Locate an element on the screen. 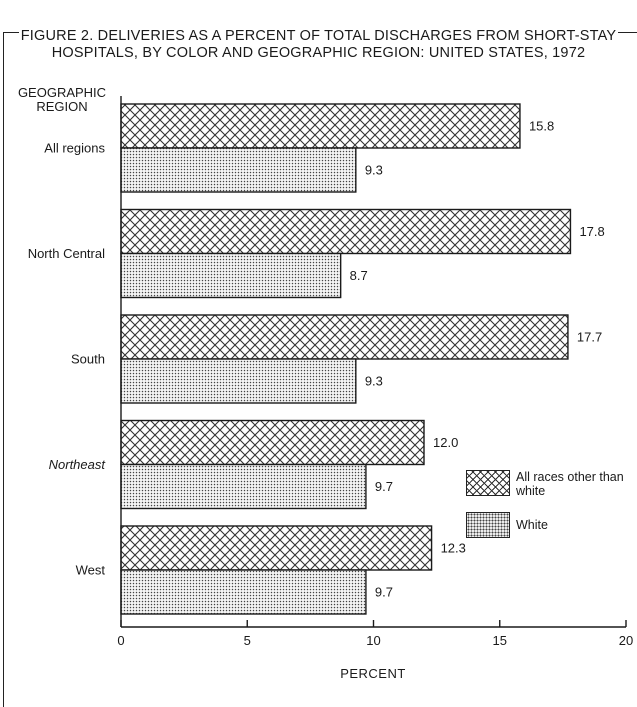 The width and height of the screenshot is (637, 707). bar-north-central-other-races is located at coordinates (346, 231).